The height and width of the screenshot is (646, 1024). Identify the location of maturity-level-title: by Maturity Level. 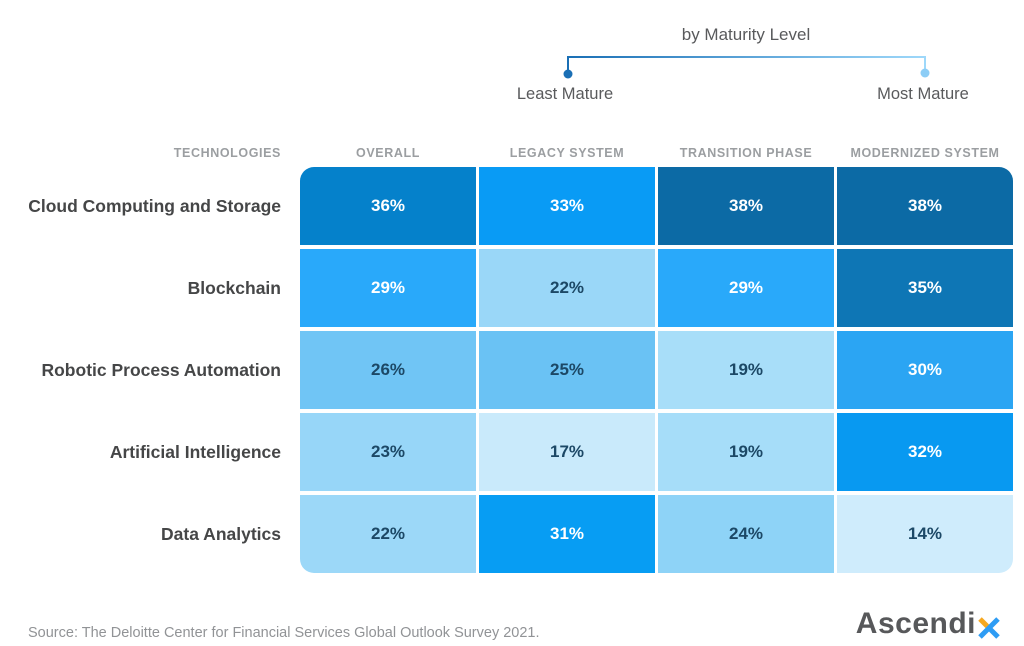
(746, 34).